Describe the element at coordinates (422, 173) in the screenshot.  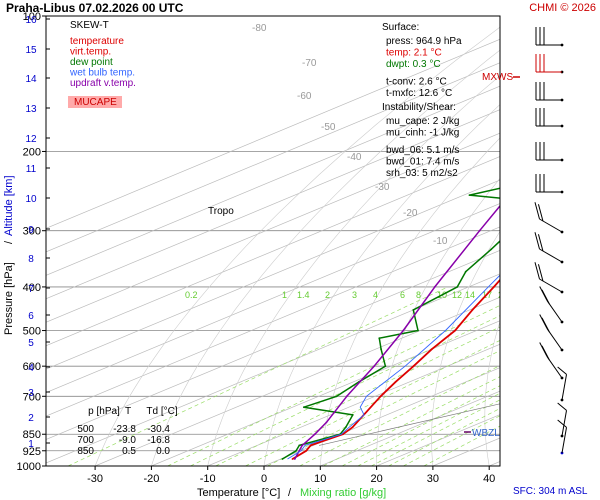
I see `instability-row: srh_03: 5 m2/s2` at that location.